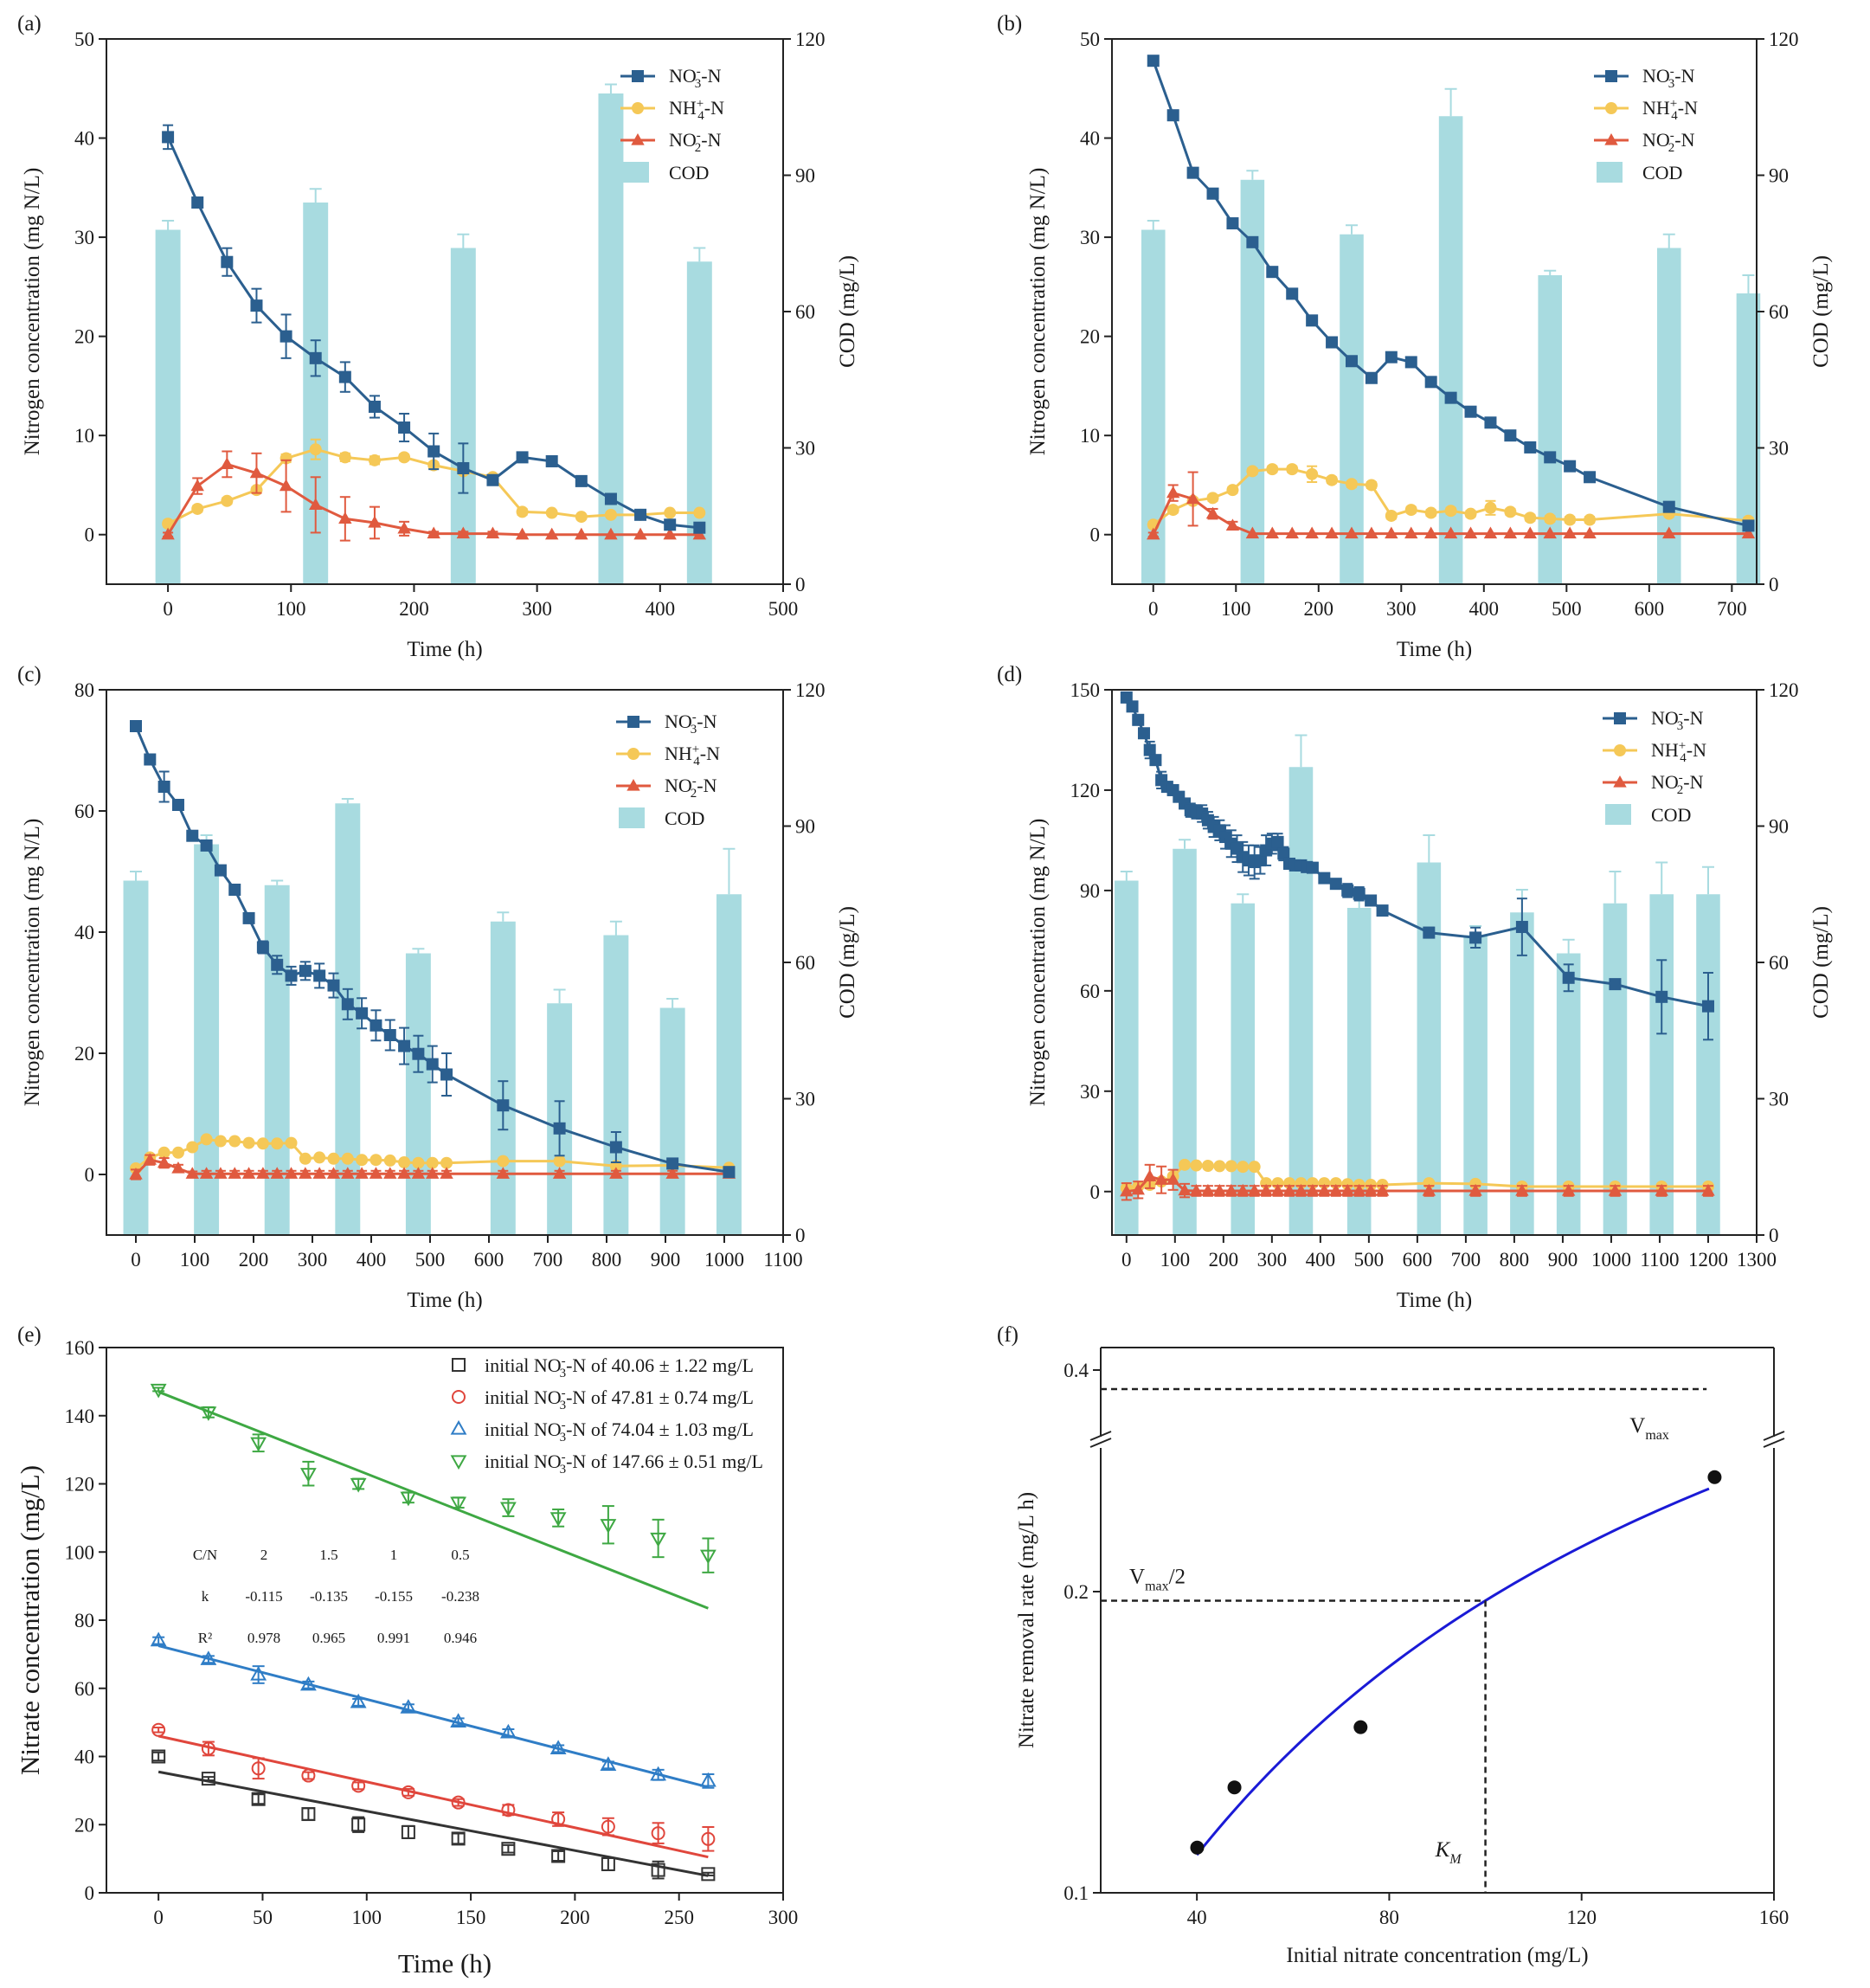 The image size is (1870, 1988). Describe the element at coordinates (619, 1399) in the screenshot. I see `legend-entry: initial NO-3-N of 47.81 ± 0.74 mg/L` at that location.